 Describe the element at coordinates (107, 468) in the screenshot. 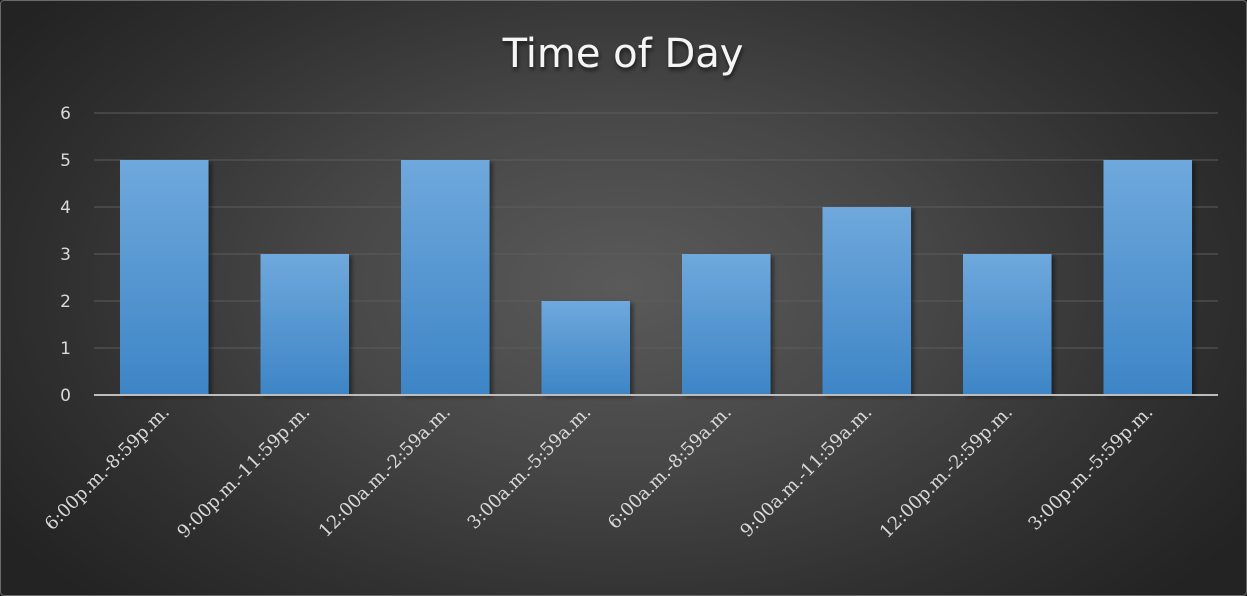

I see `x-tick-label: 6:00p.m.-8:59p.m.` at that location.